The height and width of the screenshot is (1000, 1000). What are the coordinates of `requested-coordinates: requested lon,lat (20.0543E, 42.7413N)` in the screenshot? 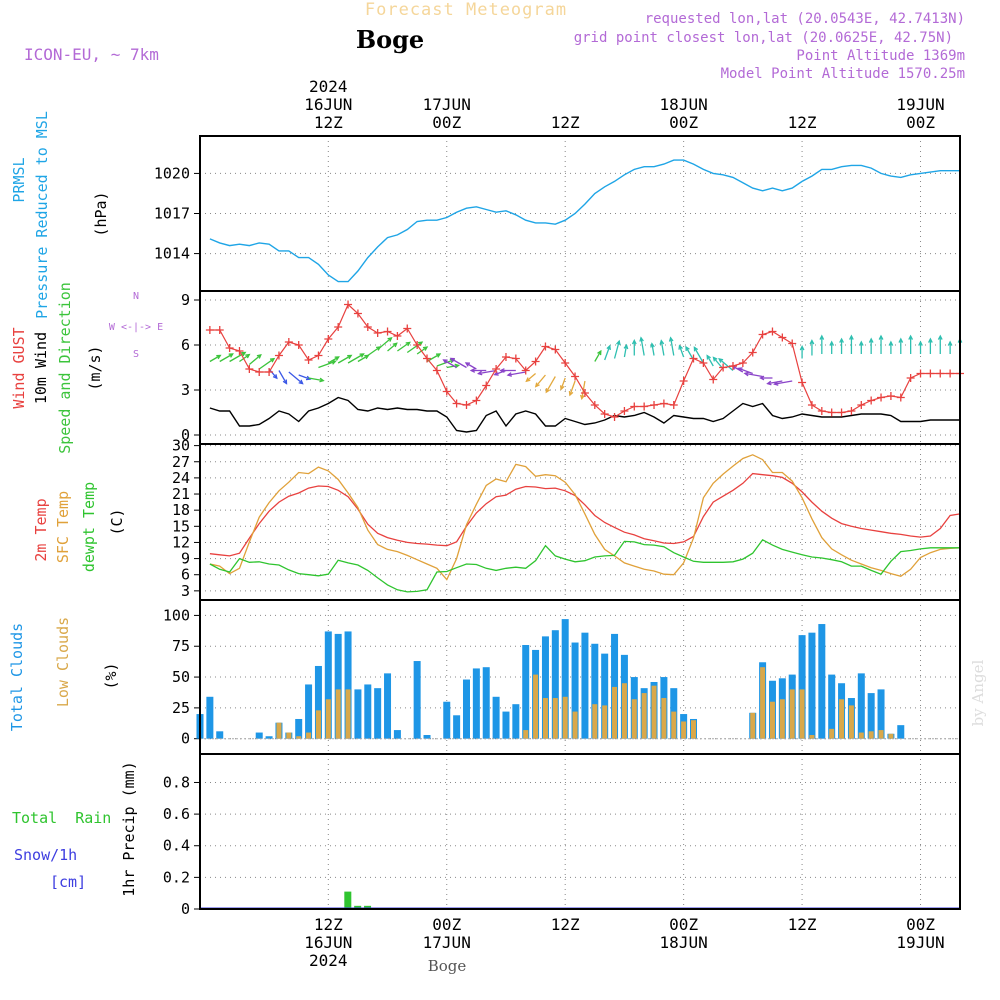 It's located at (805, 19).